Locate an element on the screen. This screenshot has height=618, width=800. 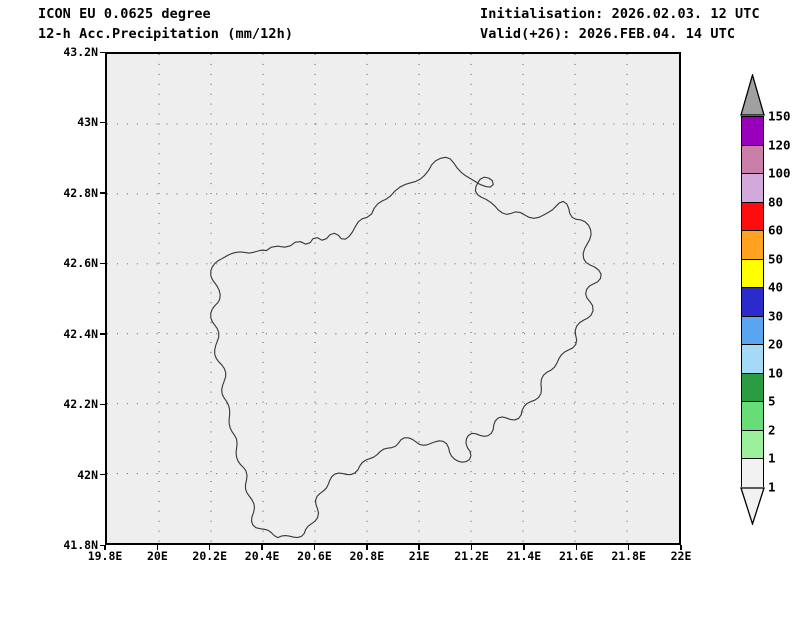
y-axis-tick-label: 41.8N is located at coordinates (80, 545).